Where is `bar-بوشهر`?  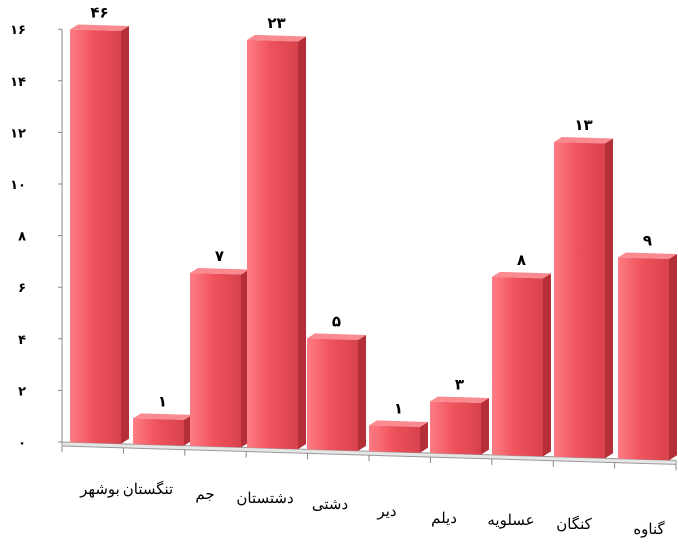 bar-بوشهر is located at coordinates (99, 234).